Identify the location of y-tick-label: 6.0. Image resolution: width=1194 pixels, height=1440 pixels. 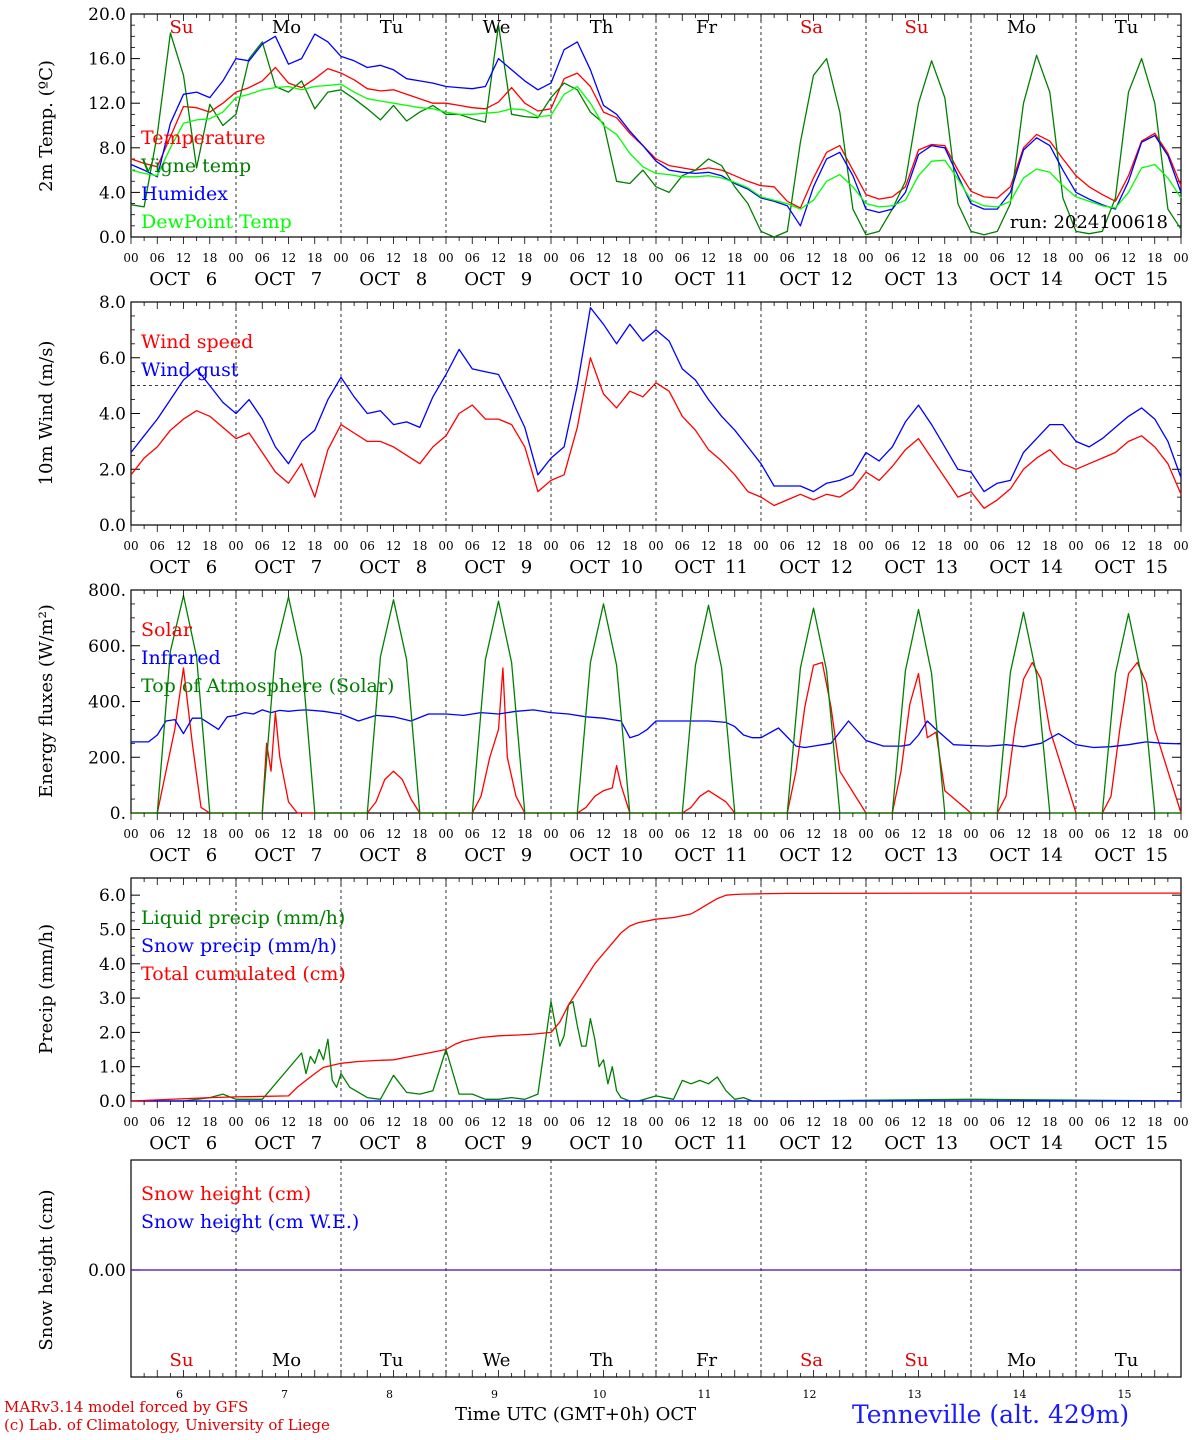
(112, 896).